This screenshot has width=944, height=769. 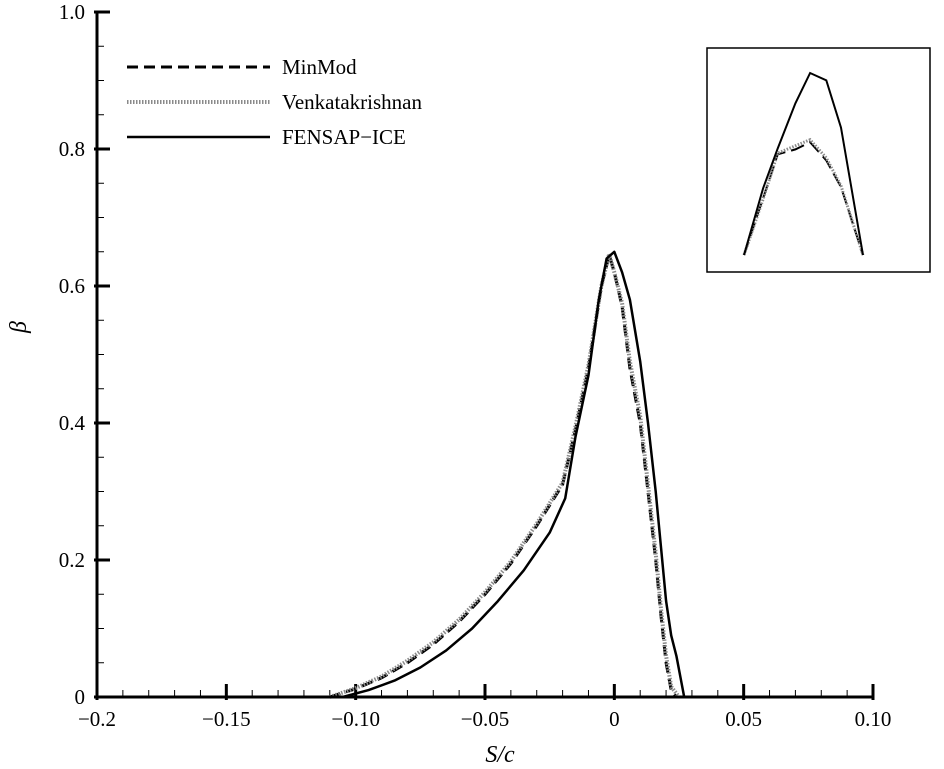 What do you see at coordinates (355, 719) in the screenshot?
I see `x-tick-label: −0.10` at bounding box center [355, 719].